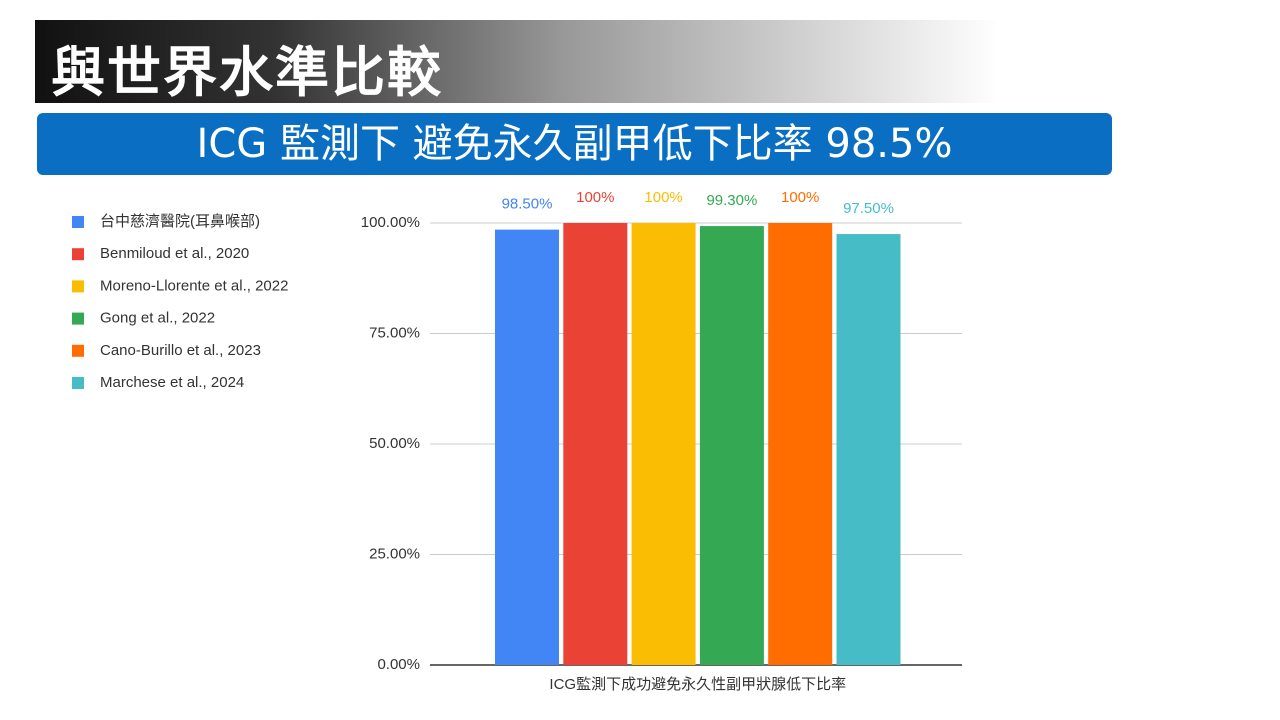 This screenshot has height=720, width=1280. Describe the element at coordinates (517, 62) in the screenshot. I see `header-bar: 與世界水準比較` at that location.